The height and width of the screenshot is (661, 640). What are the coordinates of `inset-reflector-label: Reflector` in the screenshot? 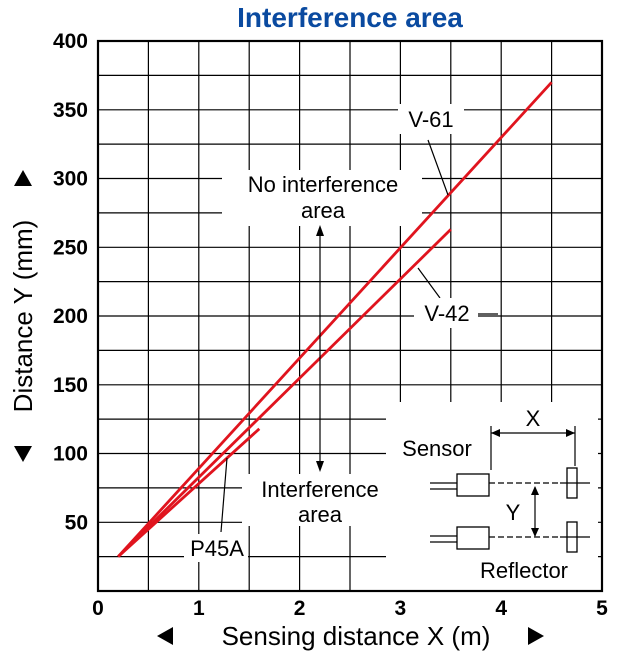 It's located at (524, 570).